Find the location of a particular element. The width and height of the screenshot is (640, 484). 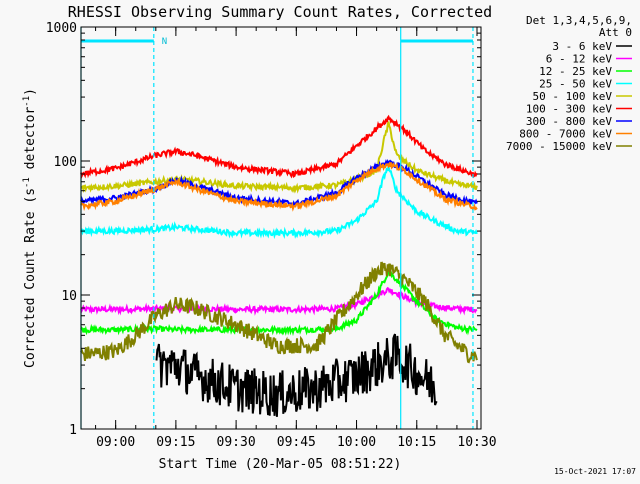

legend-header: Att 0 is located at coordinates (615, 32).